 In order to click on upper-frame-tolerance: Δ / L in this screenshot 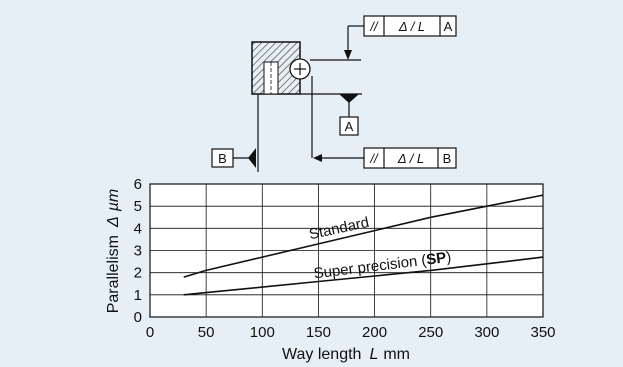, I will do `click(411, 26)`.